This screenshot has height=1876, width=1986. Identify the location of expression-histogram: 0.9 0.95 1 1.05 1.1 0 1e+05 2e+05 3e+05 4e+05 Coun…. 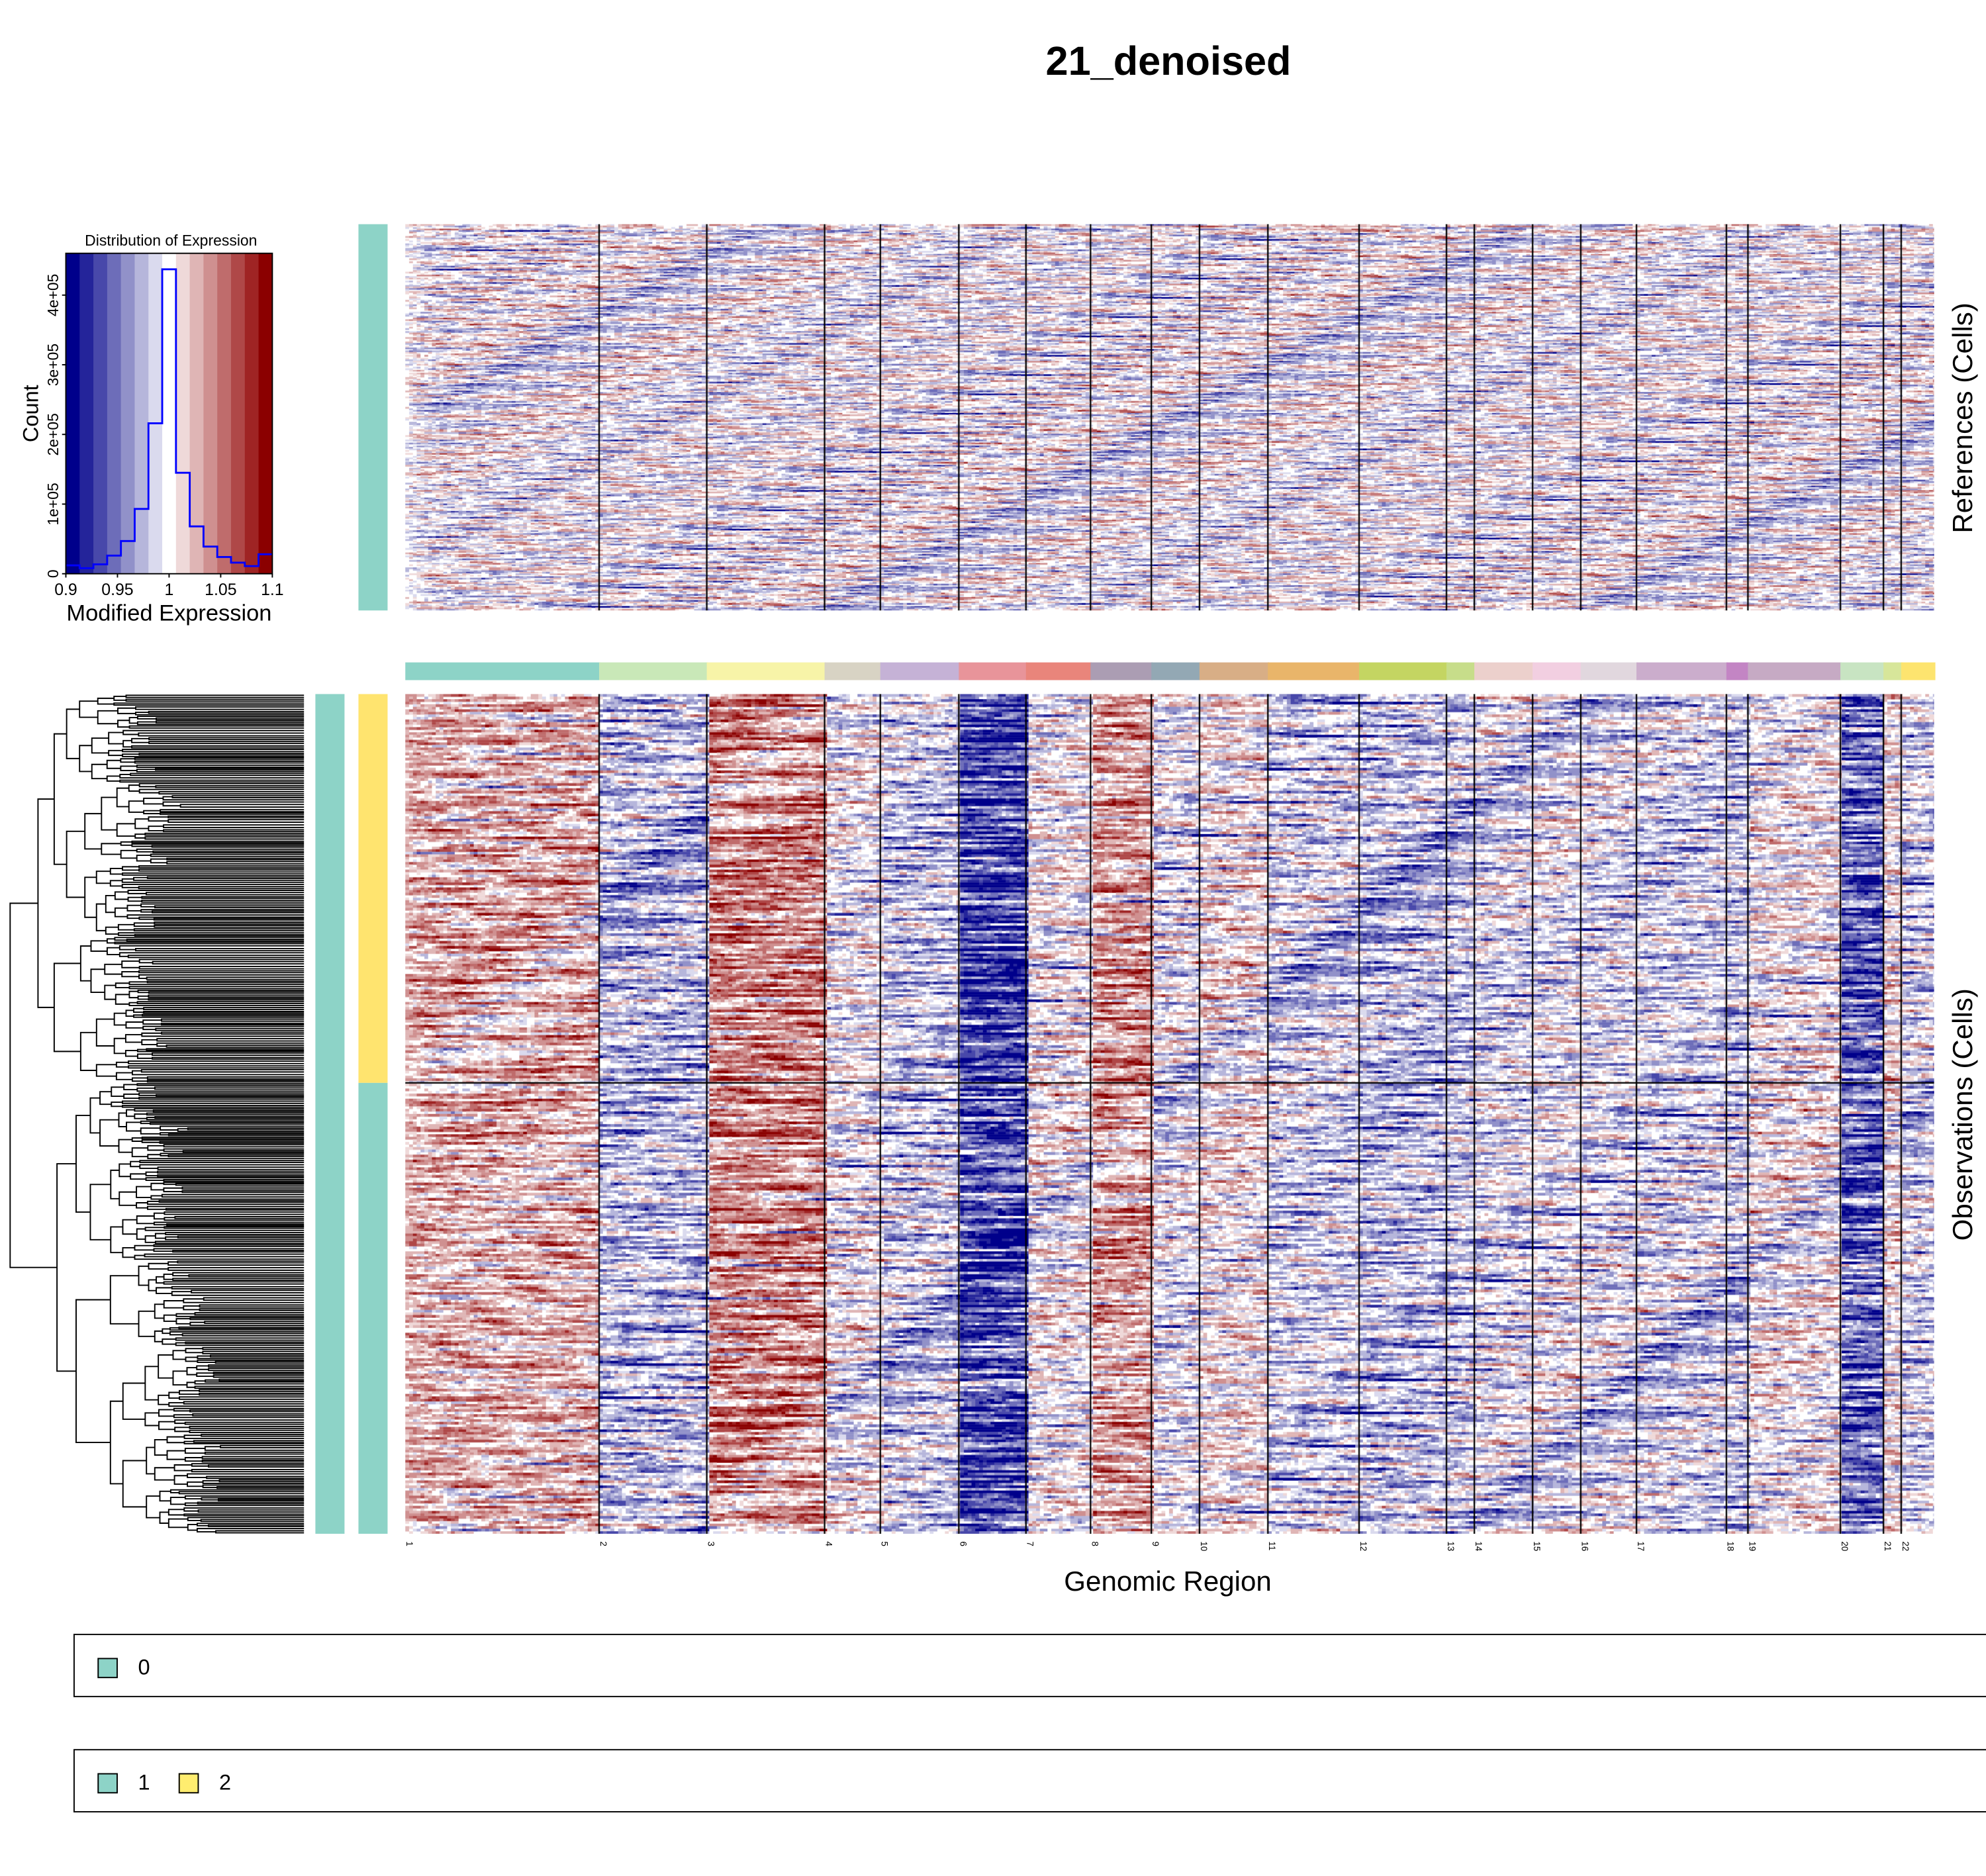
(152, 439).